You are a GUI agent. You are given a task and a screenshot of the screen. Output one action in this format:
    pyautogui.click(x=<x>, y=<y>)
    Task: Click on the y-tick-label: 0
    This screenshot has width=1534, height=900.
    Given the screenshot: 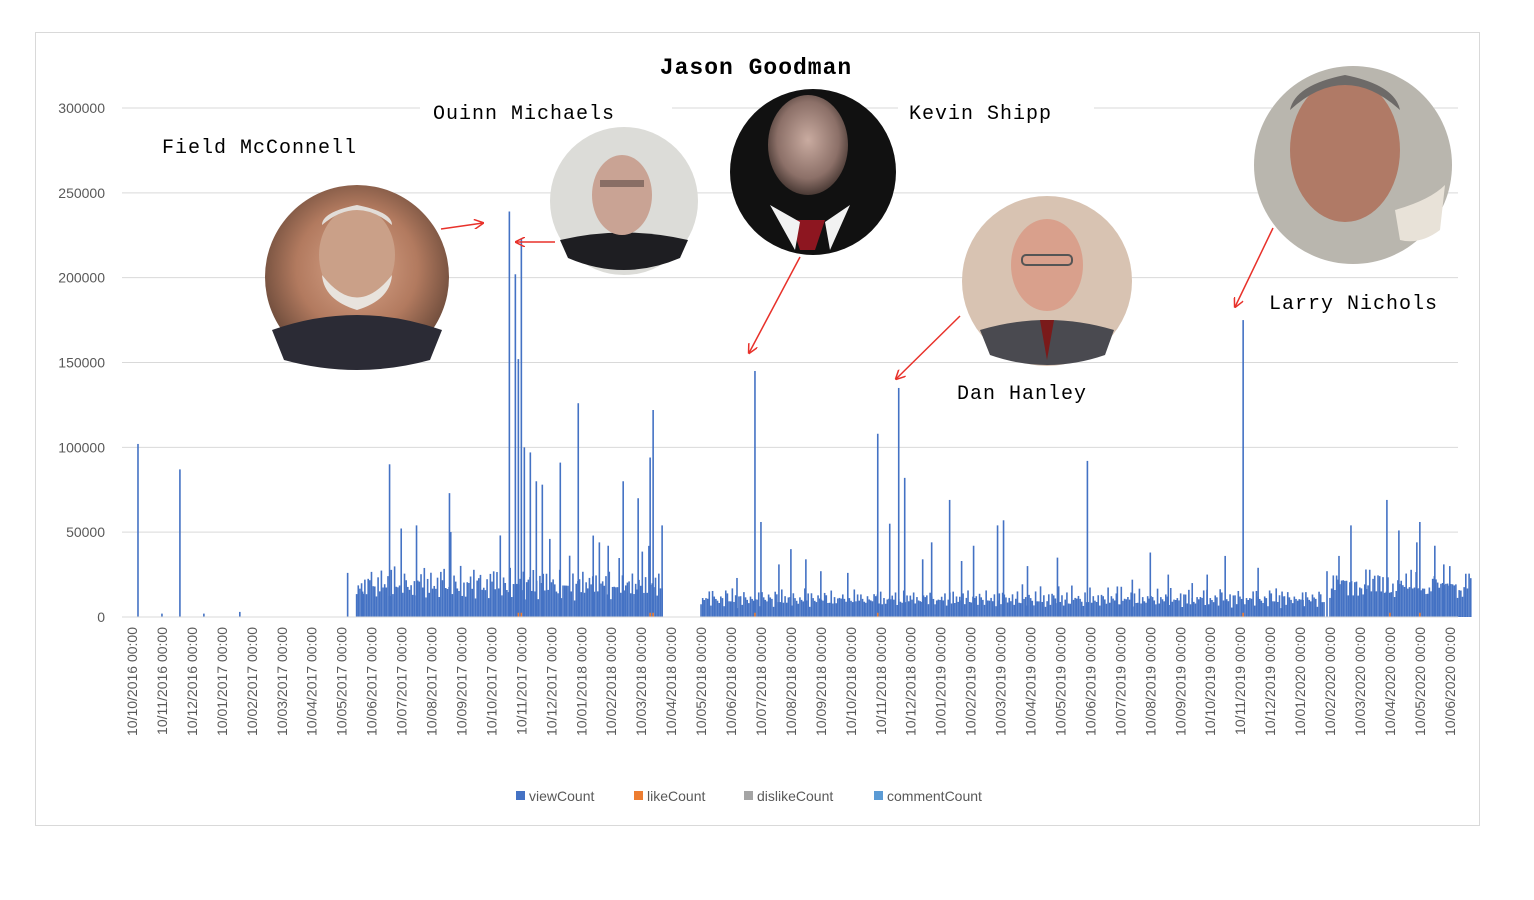 What is the action you would take?
    pyautogui.click(x=101, y=617)
    